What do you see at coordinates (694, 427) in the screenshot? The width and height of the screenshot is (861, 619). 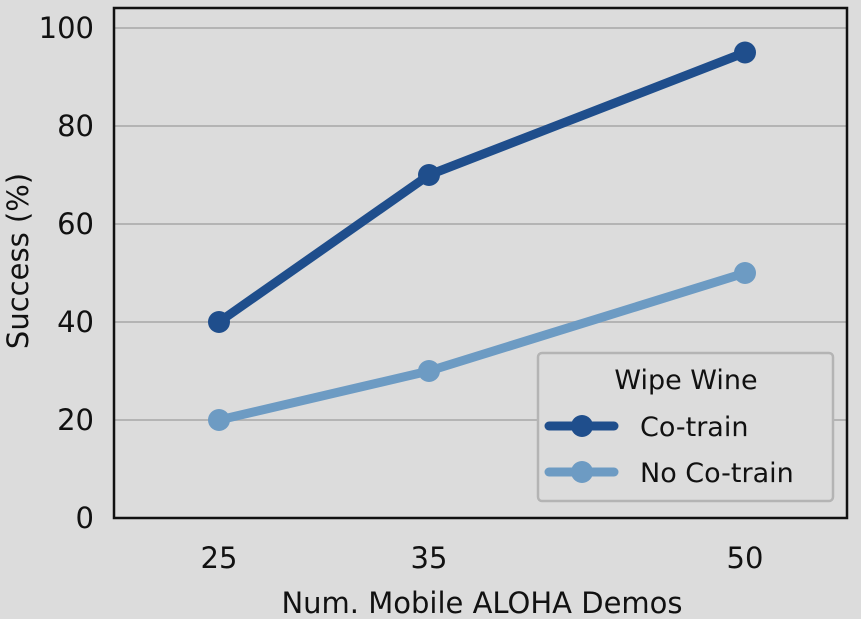 I see `legend-label-co-train: Co-train` at bounding box center [694, 427].